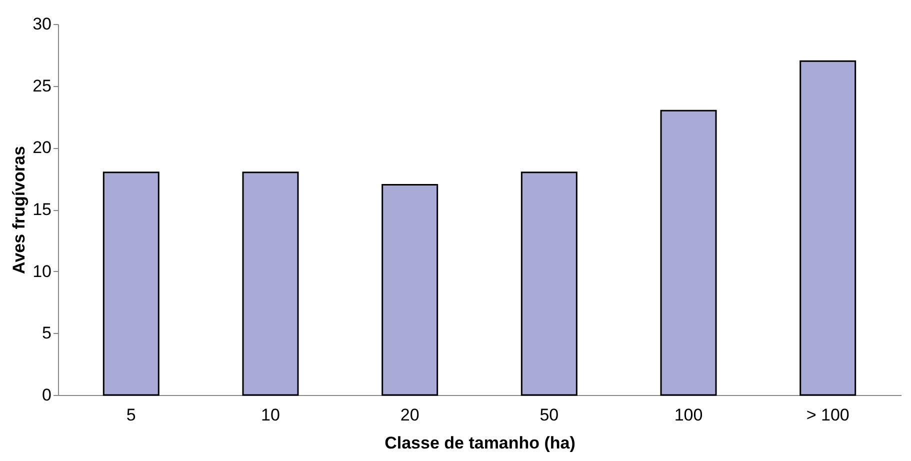 Image resolution: width=911 pixels, height=461 pixels. I want to click on y-tick-label: 25, so click(42, 86).